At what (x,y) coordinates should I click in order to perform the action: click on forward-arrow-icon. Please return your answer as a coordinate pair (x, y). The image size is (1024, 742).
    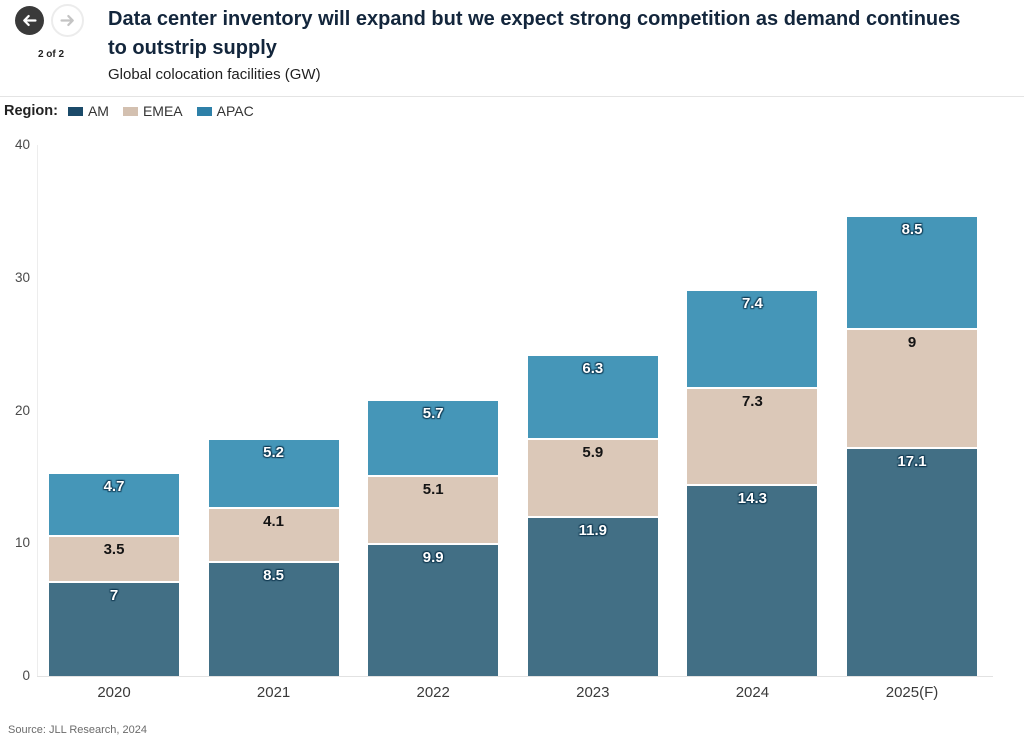
    Looking at the image, I should click on (67, 20).